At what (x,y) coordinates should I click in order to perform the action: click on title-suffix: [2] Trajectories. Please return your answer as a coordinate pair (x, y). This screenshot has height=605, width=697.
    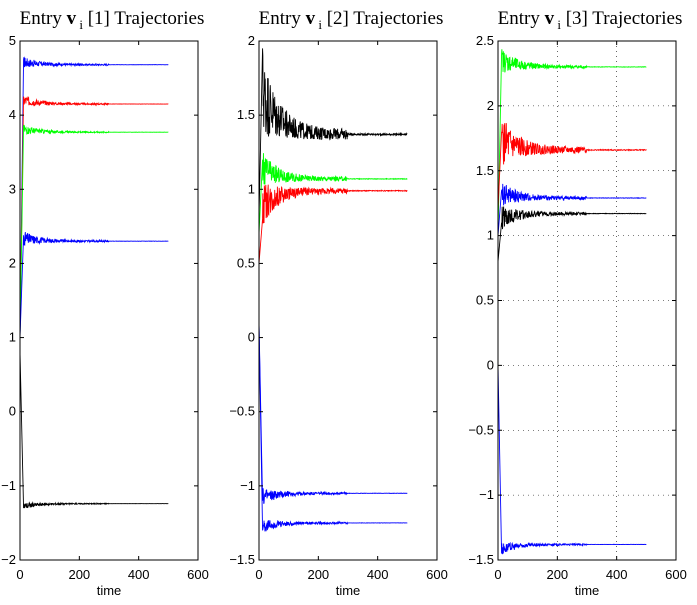
    Looking at the image, I should click on (382, 18).